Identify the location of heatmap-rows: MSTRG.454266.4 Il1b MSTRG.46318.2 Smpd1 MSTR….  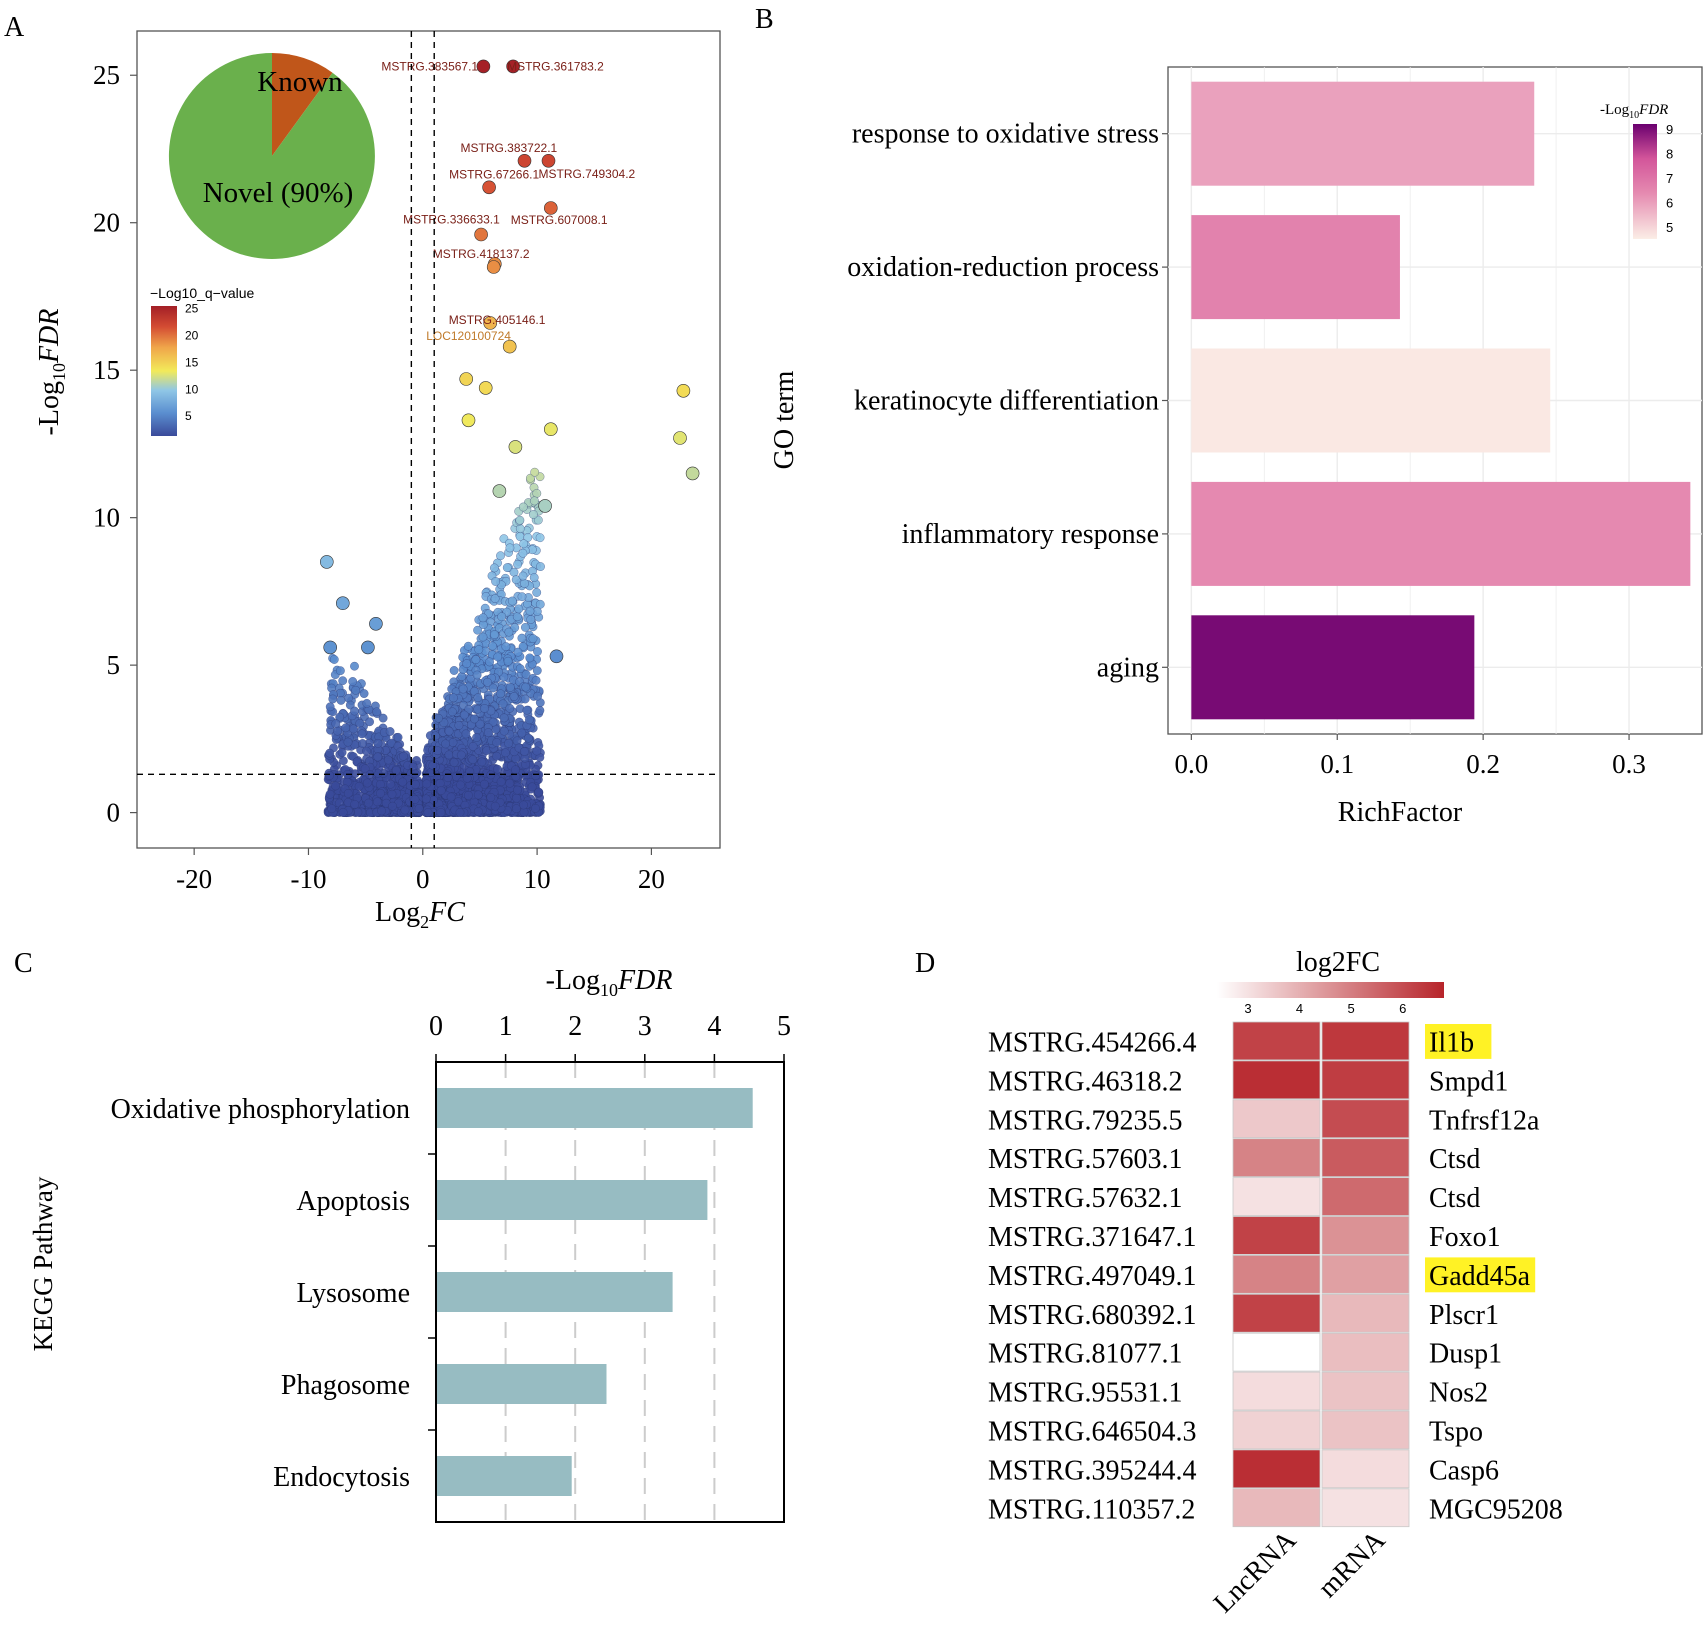
(1275, 1274).